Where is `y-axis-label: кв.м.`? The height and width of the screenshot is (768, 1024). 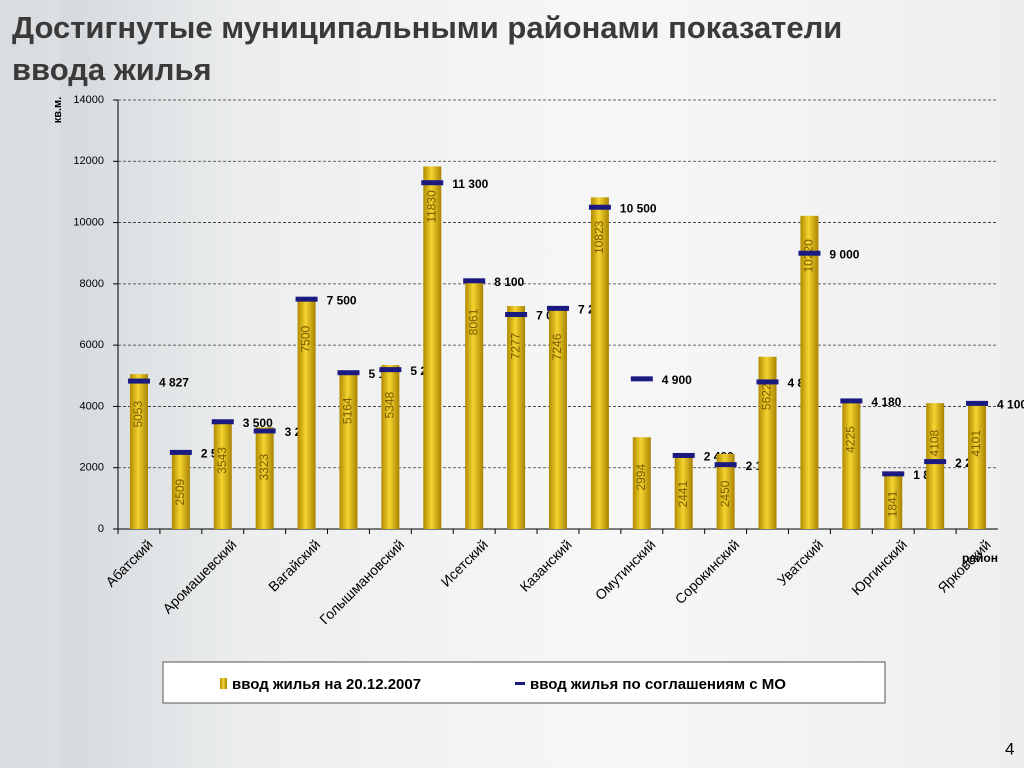 y-axis-label: кв.м. is located at coordinates (58, 110).